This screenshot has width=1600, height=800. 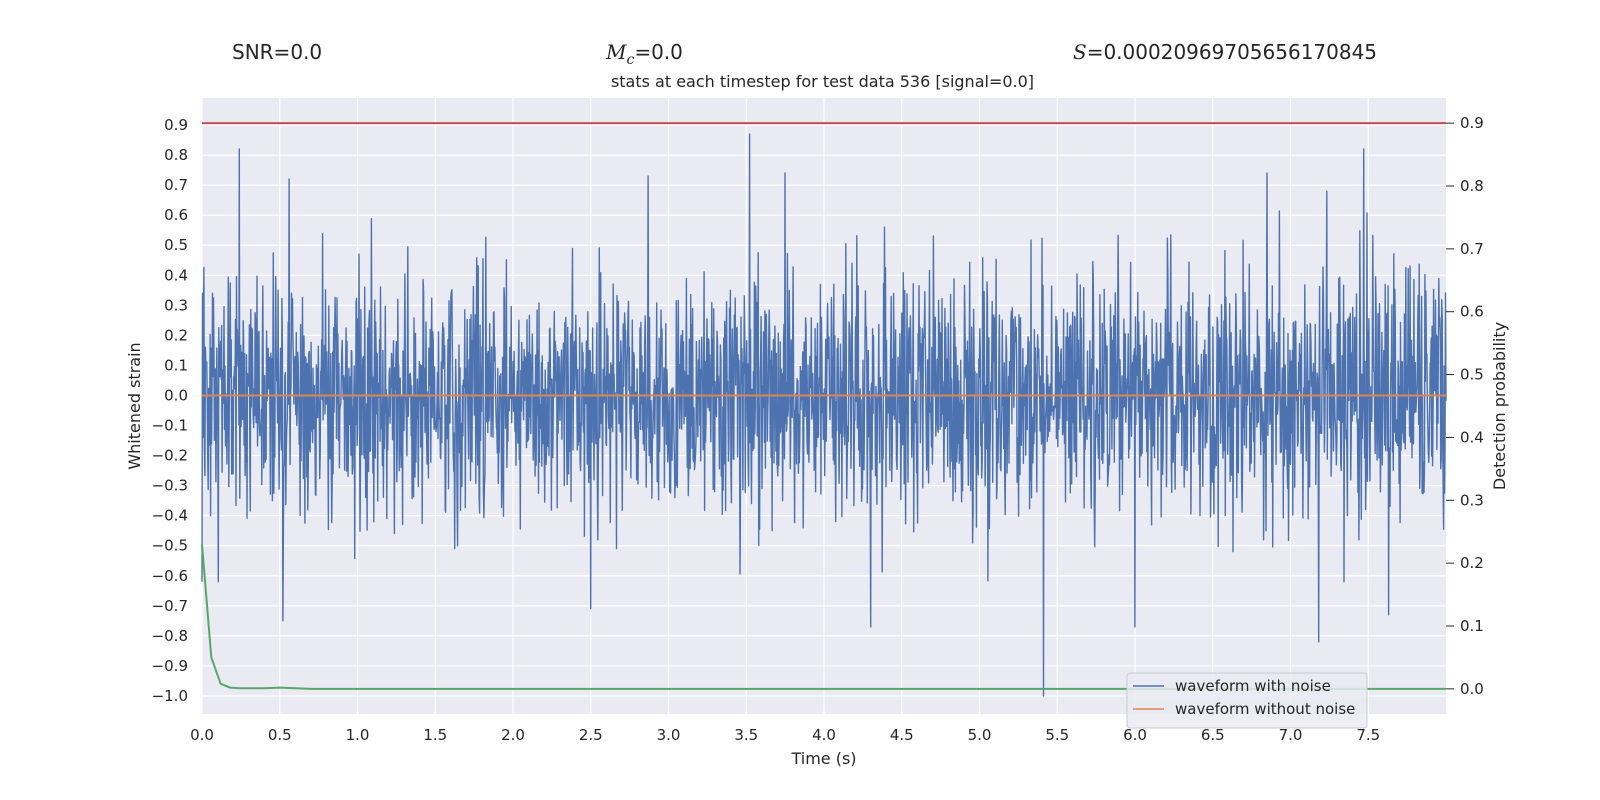 I want to click on y-tick-label: −0.3, so click(x=170, y=486).